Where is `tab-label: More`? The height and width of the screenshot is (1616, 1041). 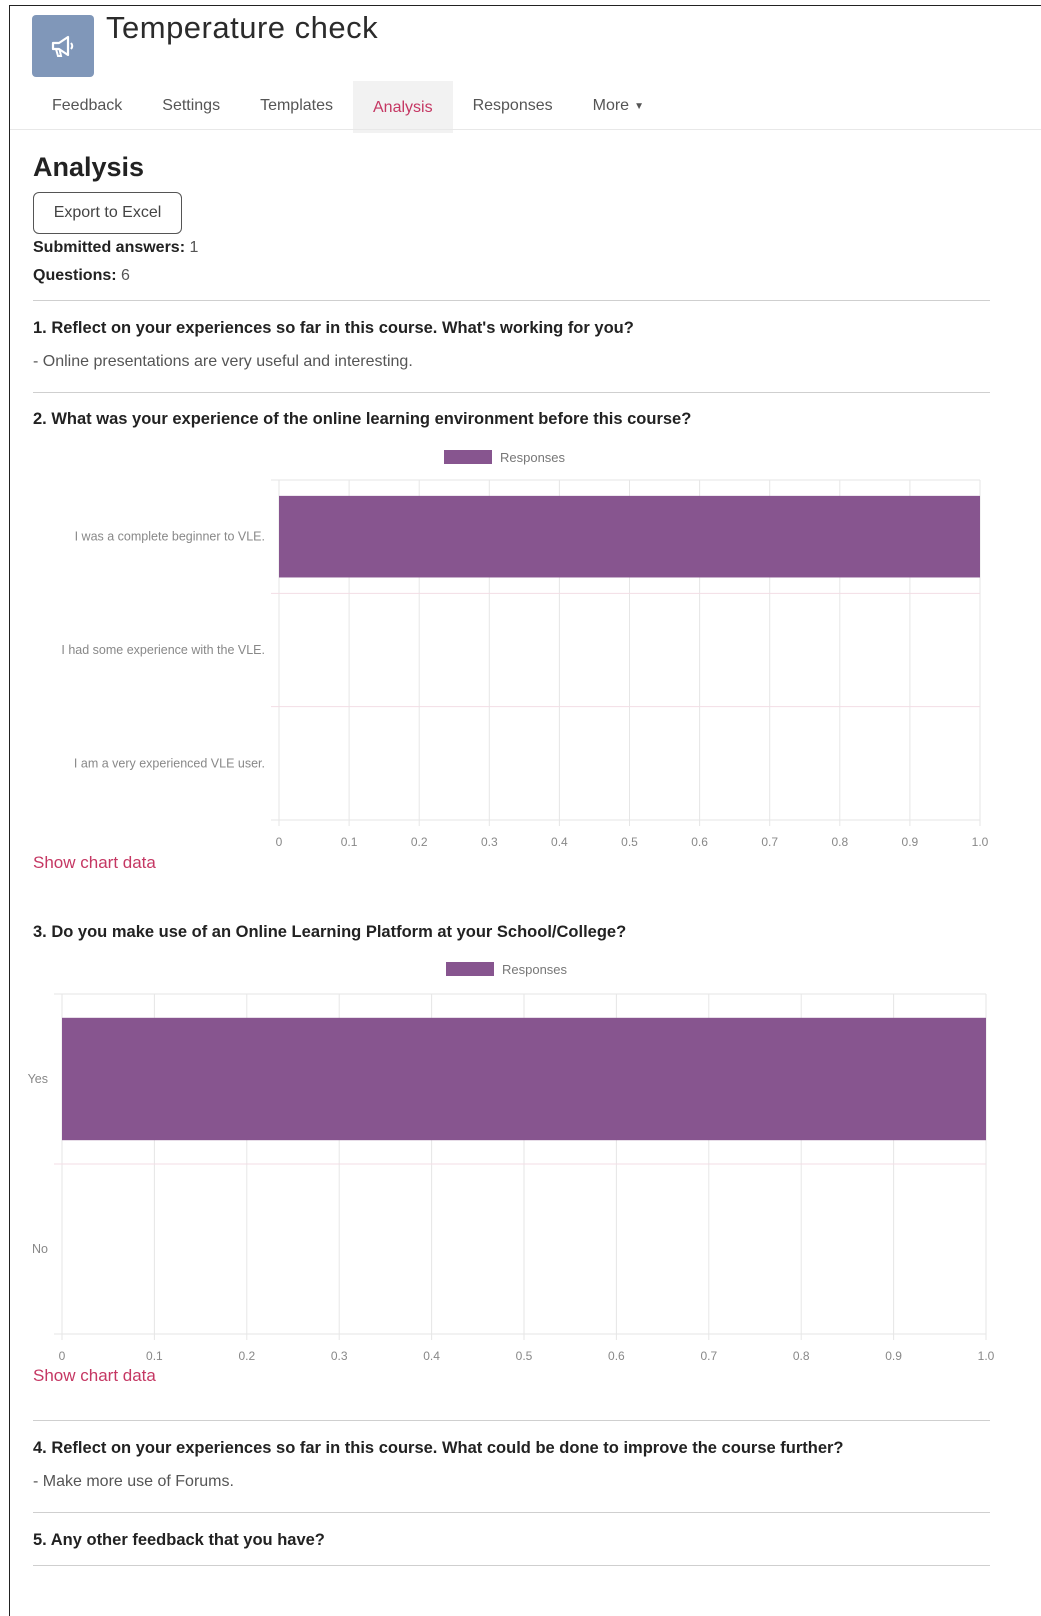
tab-label: More is located at coordinates (611, 105).